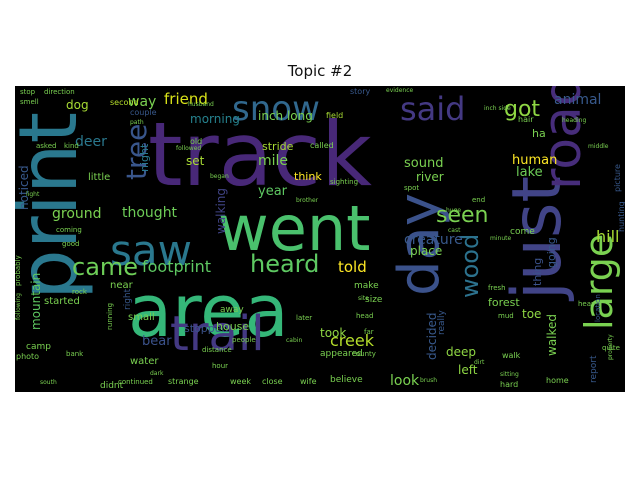 The width and height of the screenshot is (640, 480). I want to click on word-saw: saw, so click(151, 250).